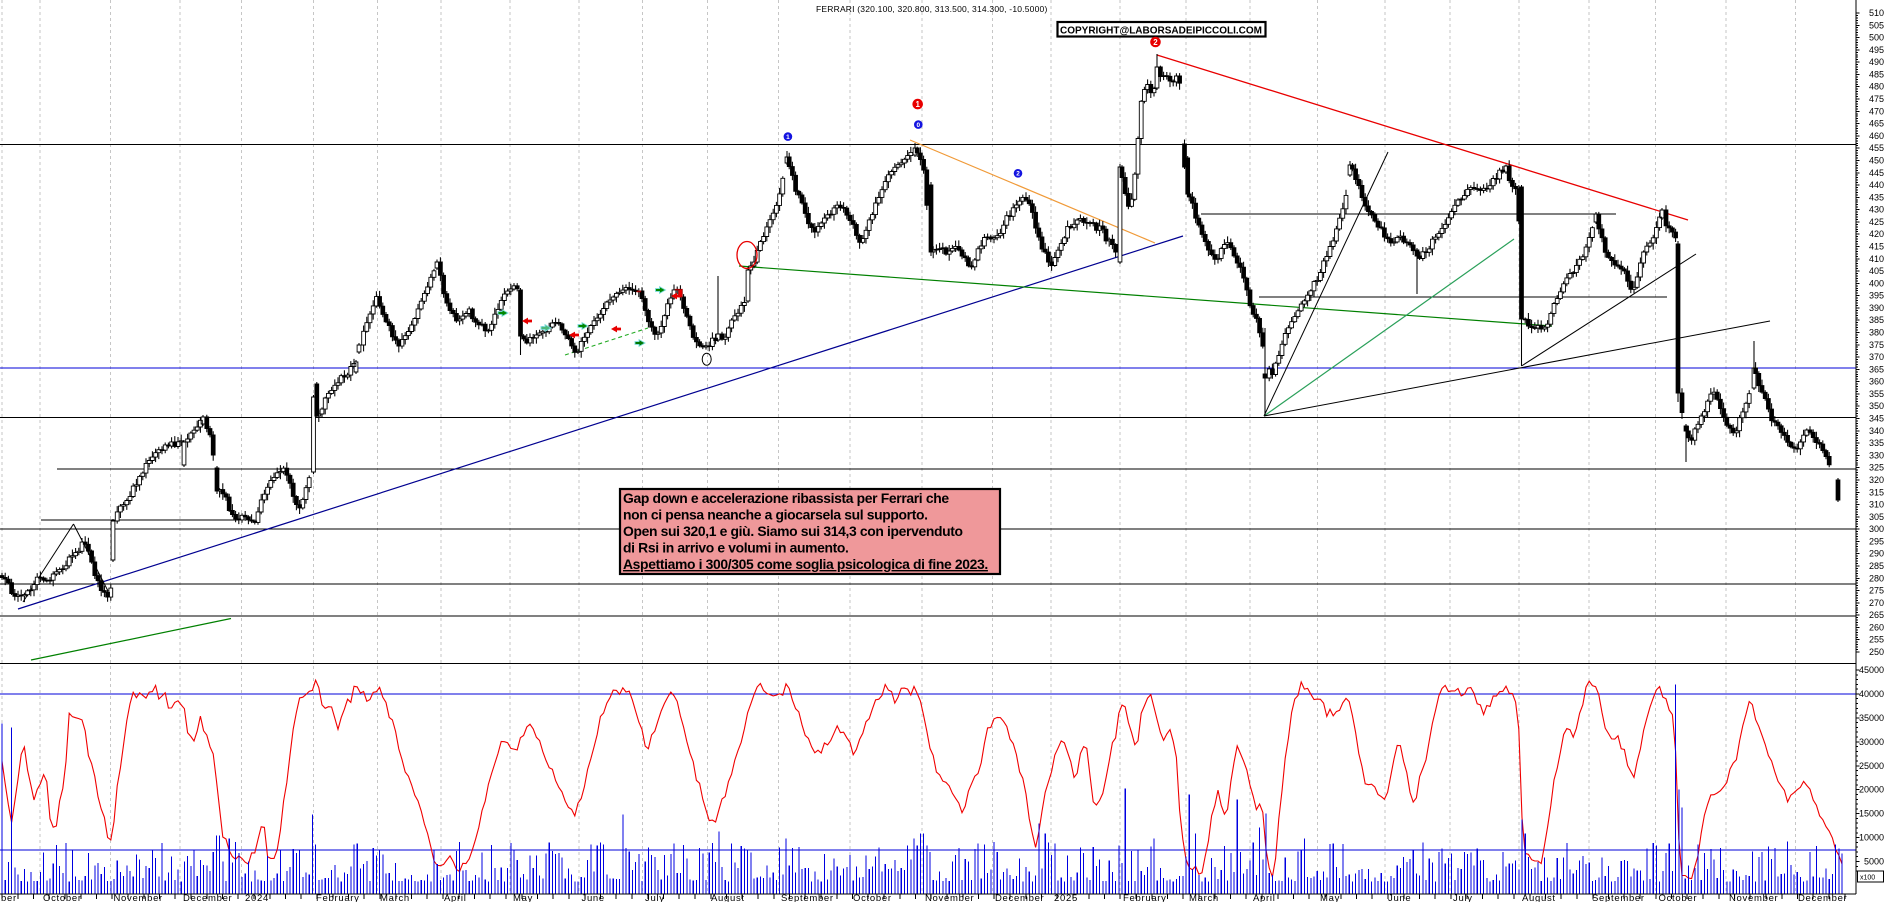 This screenshot has width=1890, height=907. What do you see at coordinates (1066, 897) in the screenshot?
I see `svg-text: 2025` at bounding box center [1066, 897].